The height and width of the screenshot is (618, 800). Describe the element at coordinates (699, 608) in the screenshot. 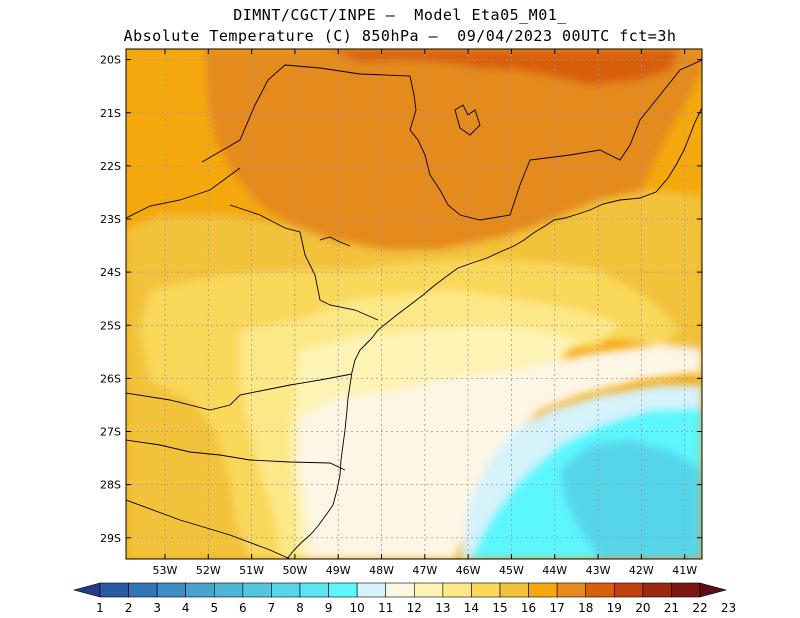

I see `colorbar-label: 22` at that location.